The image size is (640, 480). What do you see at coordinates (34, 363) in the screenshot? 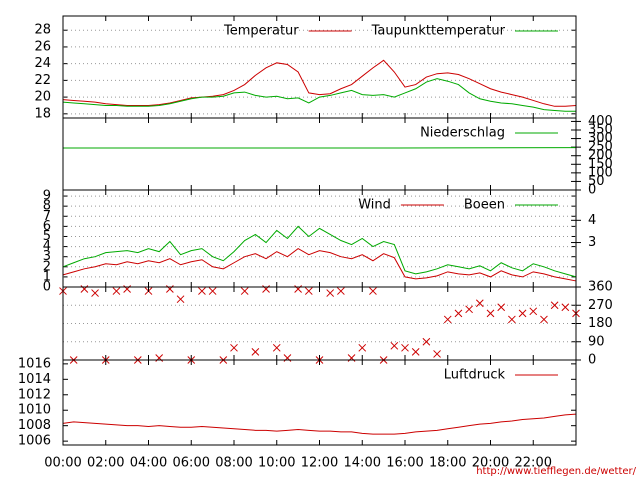
I see `y-tick-label: 1016` at bounding box center [34, 363].